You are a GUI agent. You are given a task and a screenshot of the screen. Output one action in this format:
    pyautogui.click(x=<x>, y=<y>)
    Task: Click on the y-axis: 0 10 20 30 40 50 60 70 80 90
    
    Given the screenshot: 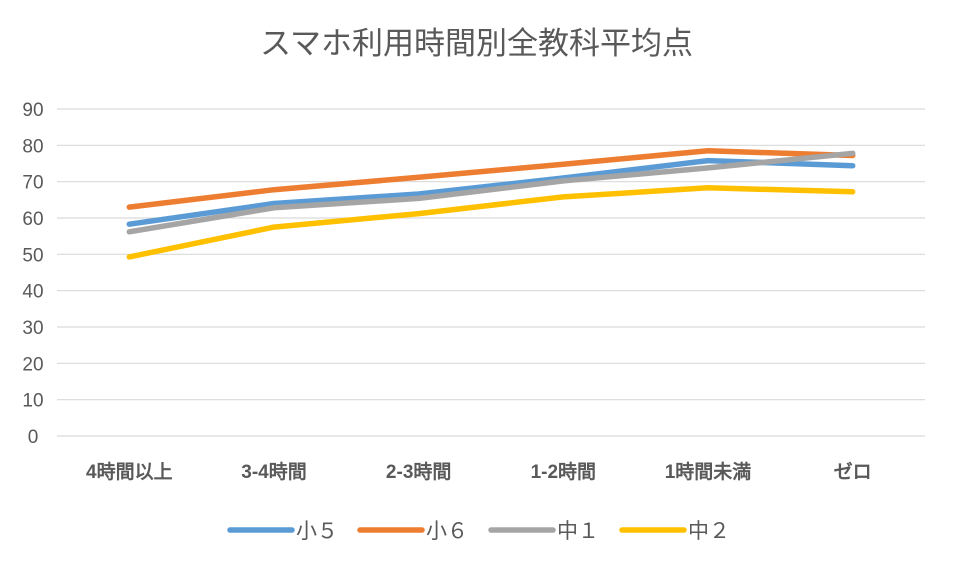 What is the action you would take?
    pyautogui.click(x=32, y=274)
    